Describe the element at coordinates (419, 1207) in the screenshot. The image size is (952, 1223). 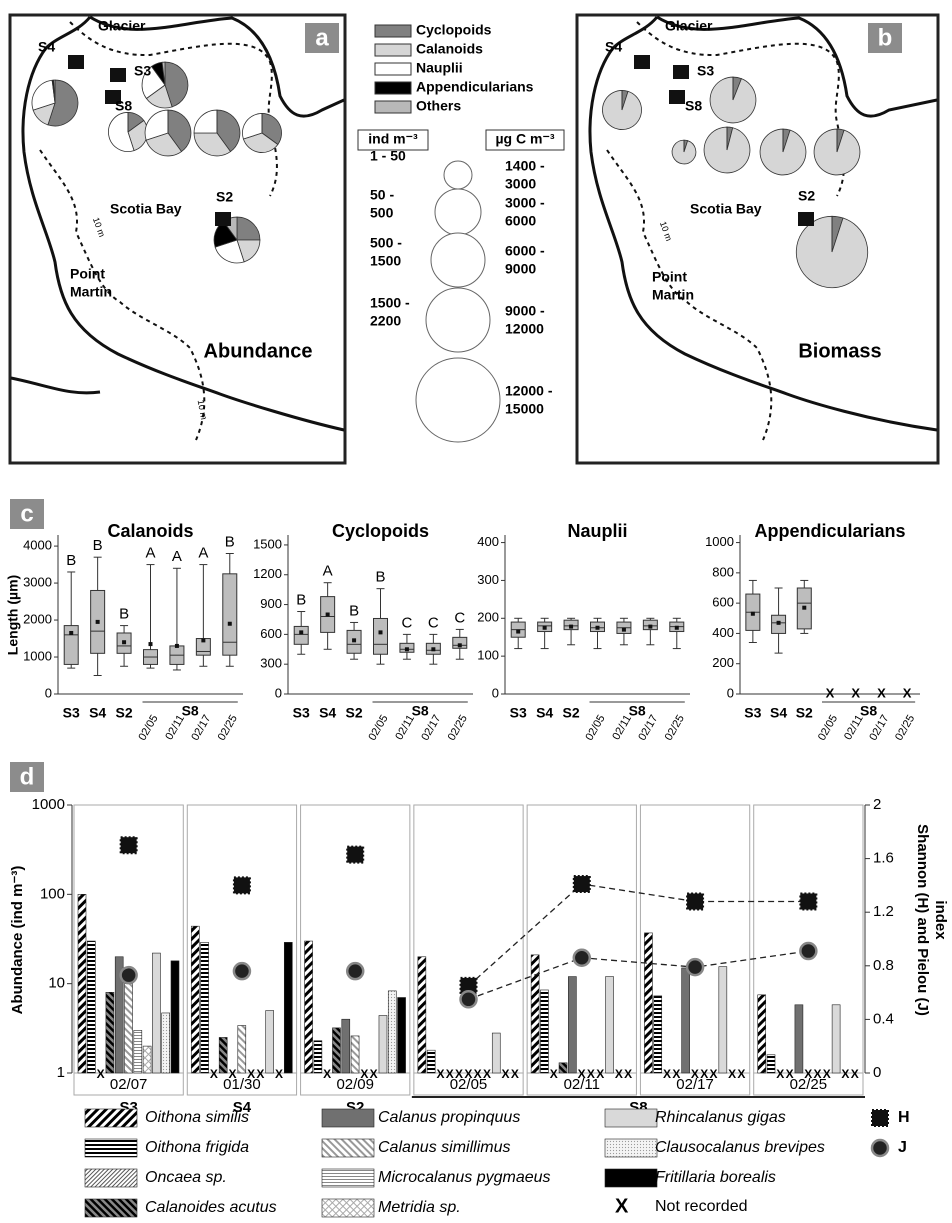
I see `legend-label: Metridia sp.` at that location.